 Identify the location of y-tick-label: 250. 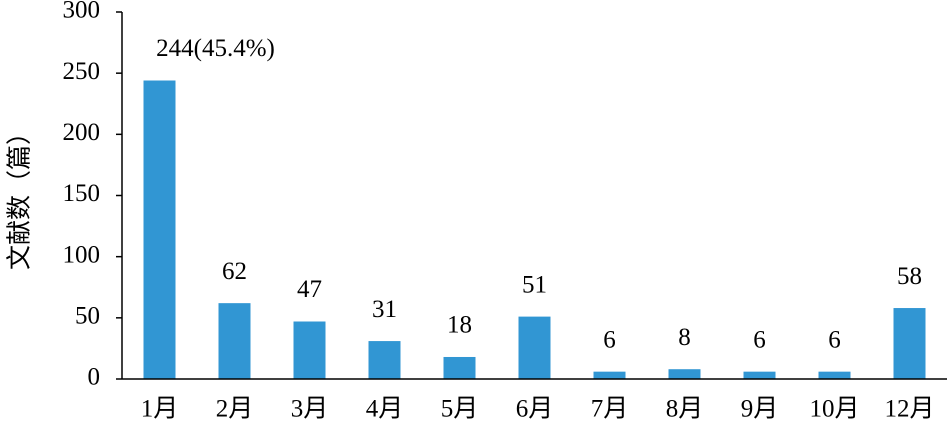
(82, 71).